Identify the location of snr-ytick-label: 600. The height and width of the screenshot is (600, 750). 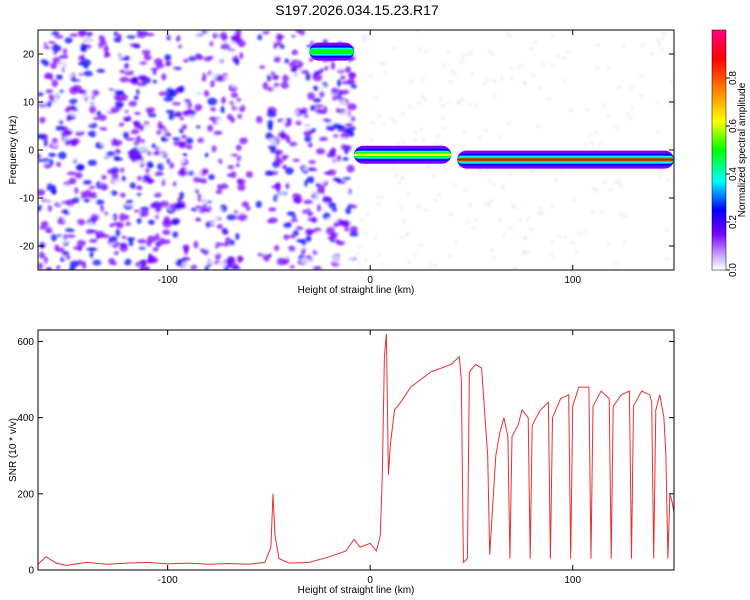
(25, 342).